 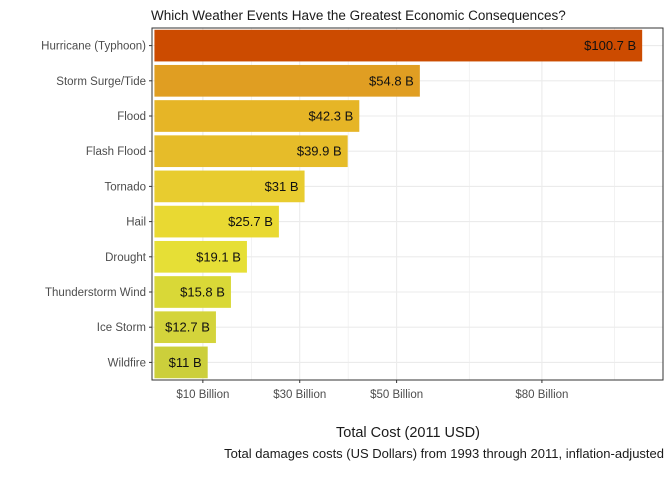 I want to click on x-tick-label: $80 Billion, so click(x=541, y=395).